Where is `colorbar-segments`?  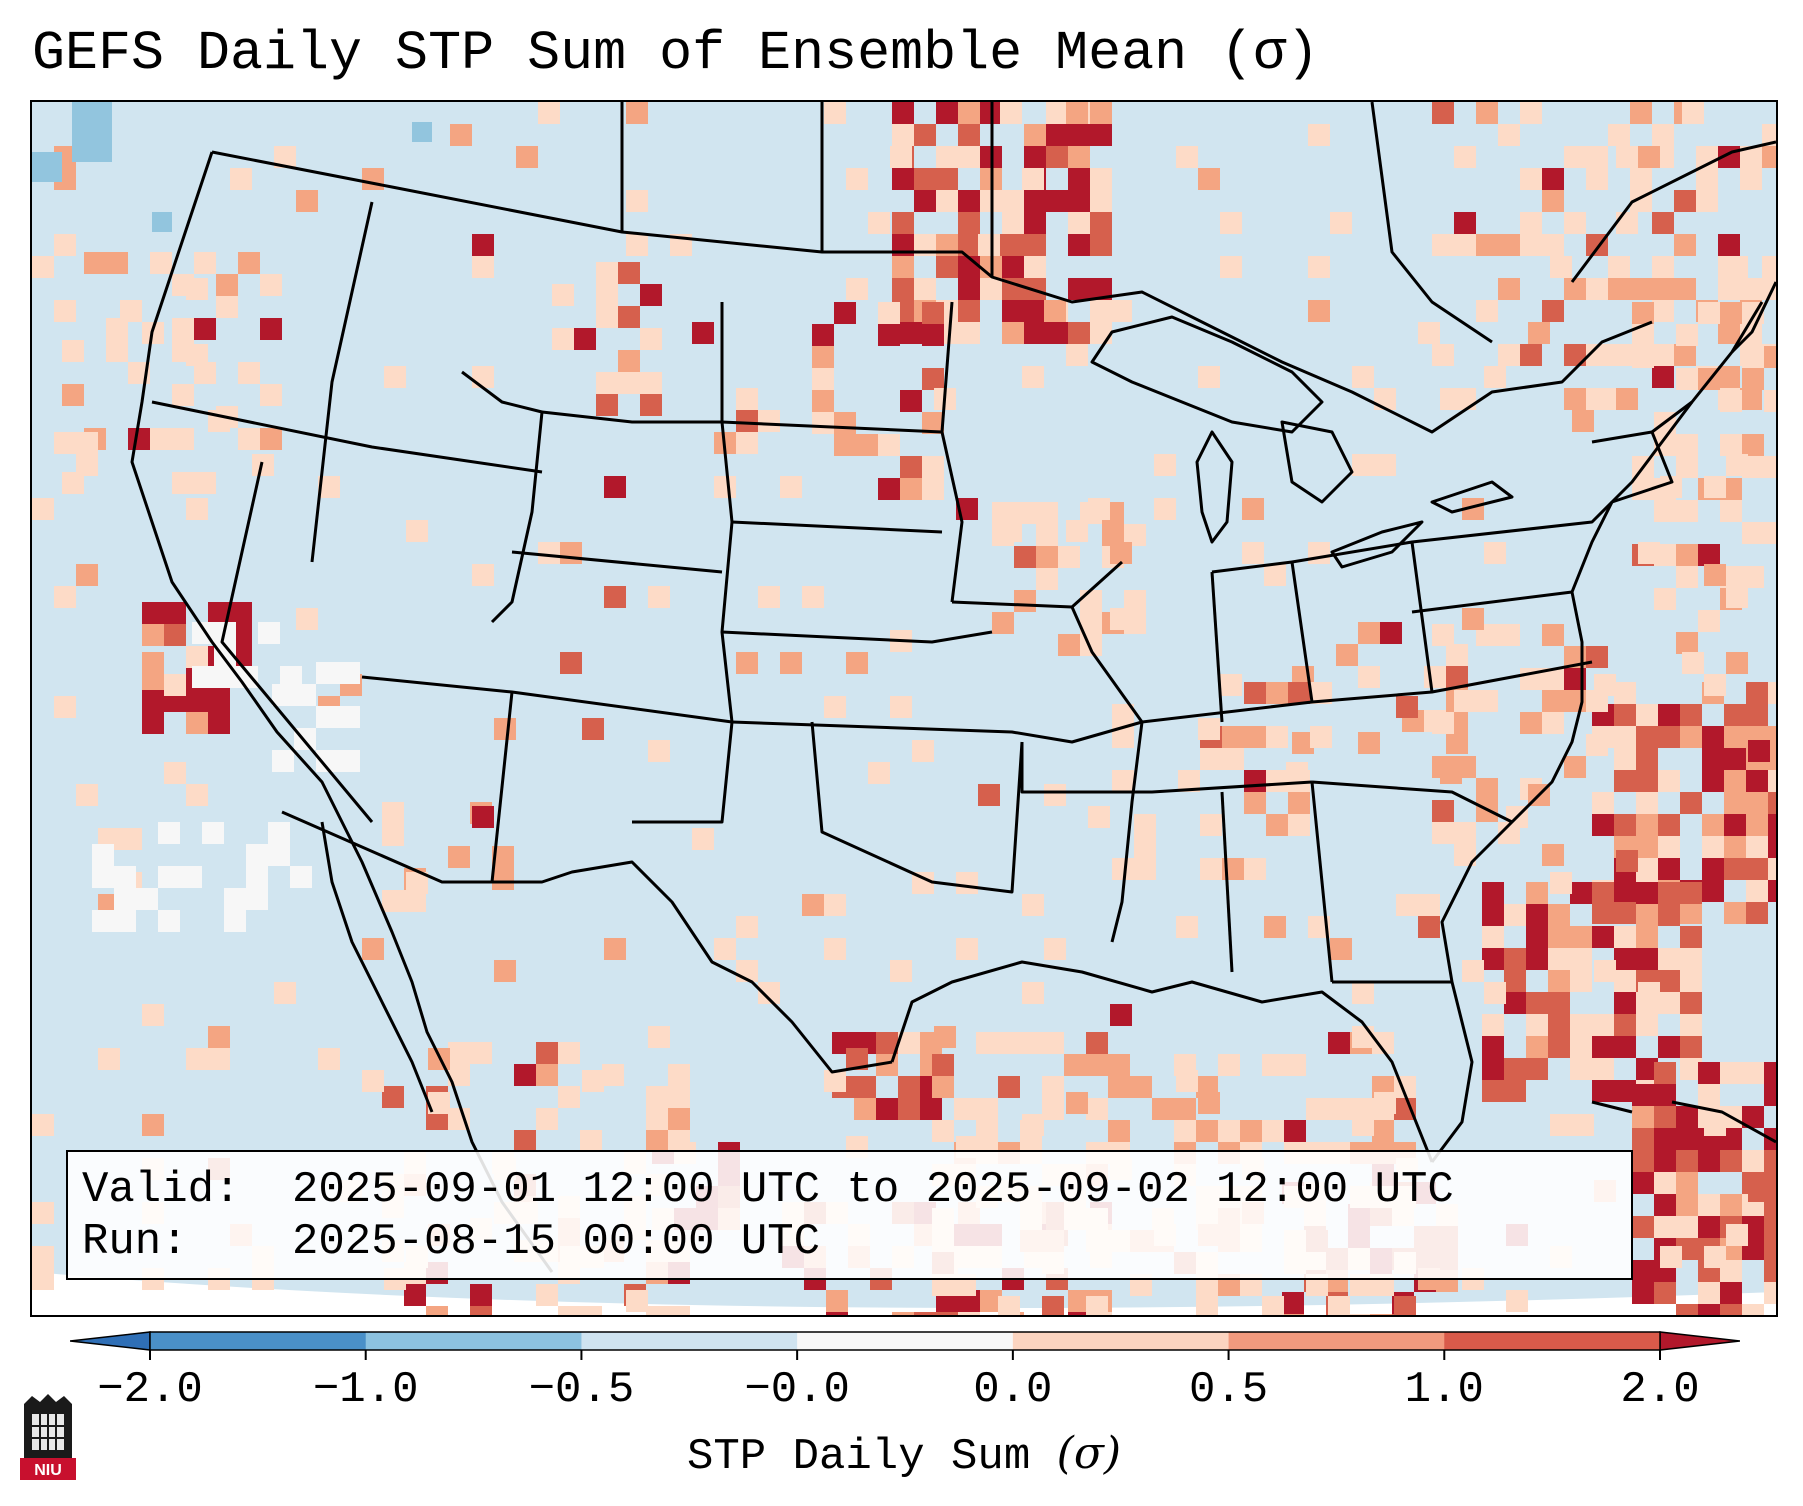 colorbar-segments is located at coordinates (905, 1341).